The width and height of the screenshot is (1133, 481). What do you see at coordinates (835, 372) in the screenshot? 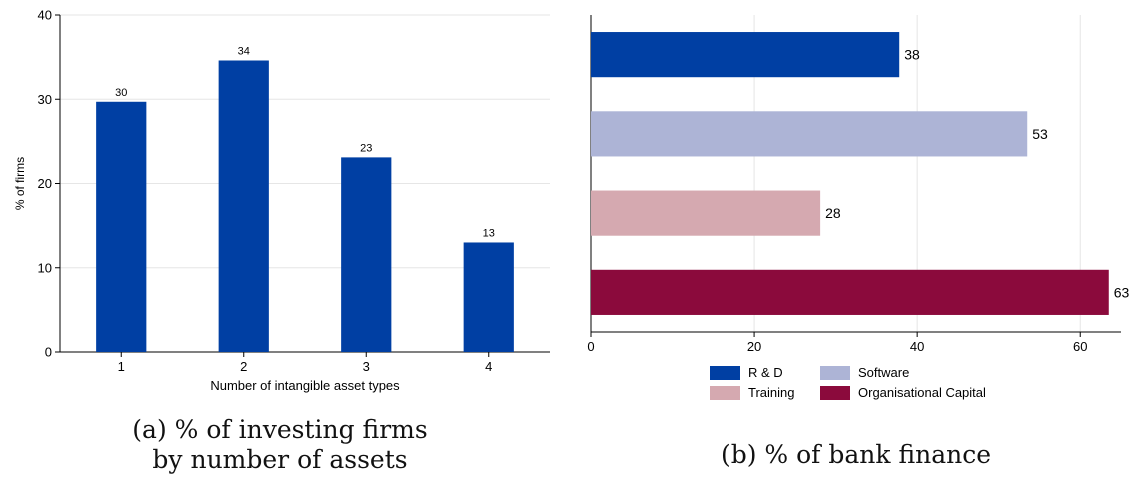
I see `legend-swatch-software` at bounding box center [835, 372].